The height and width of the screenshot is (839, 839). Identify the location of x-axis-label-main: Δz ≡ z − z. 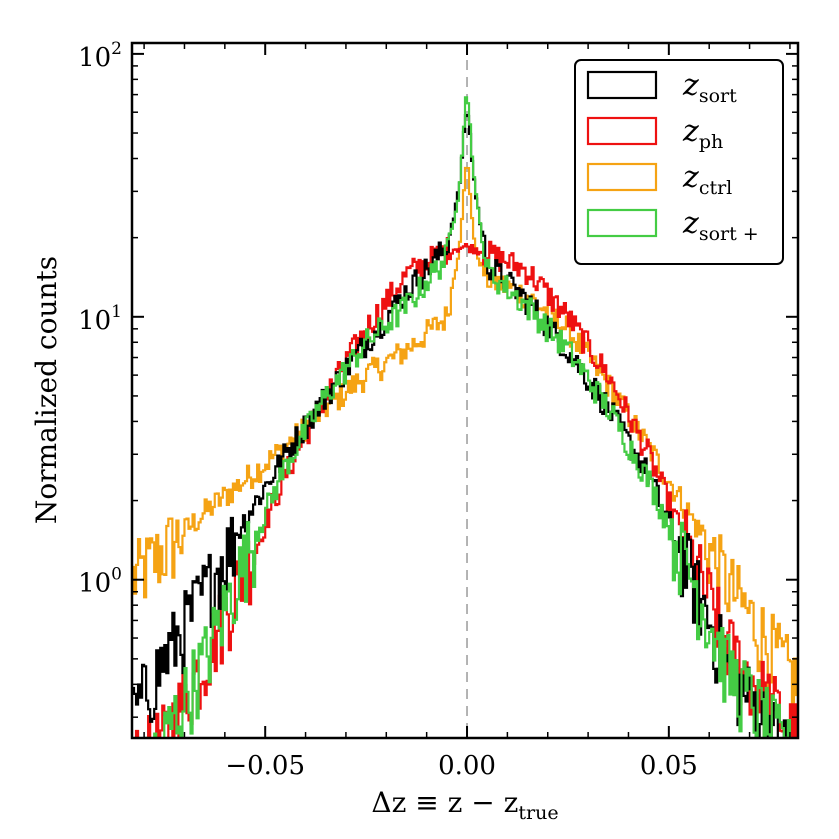
(444, 802).